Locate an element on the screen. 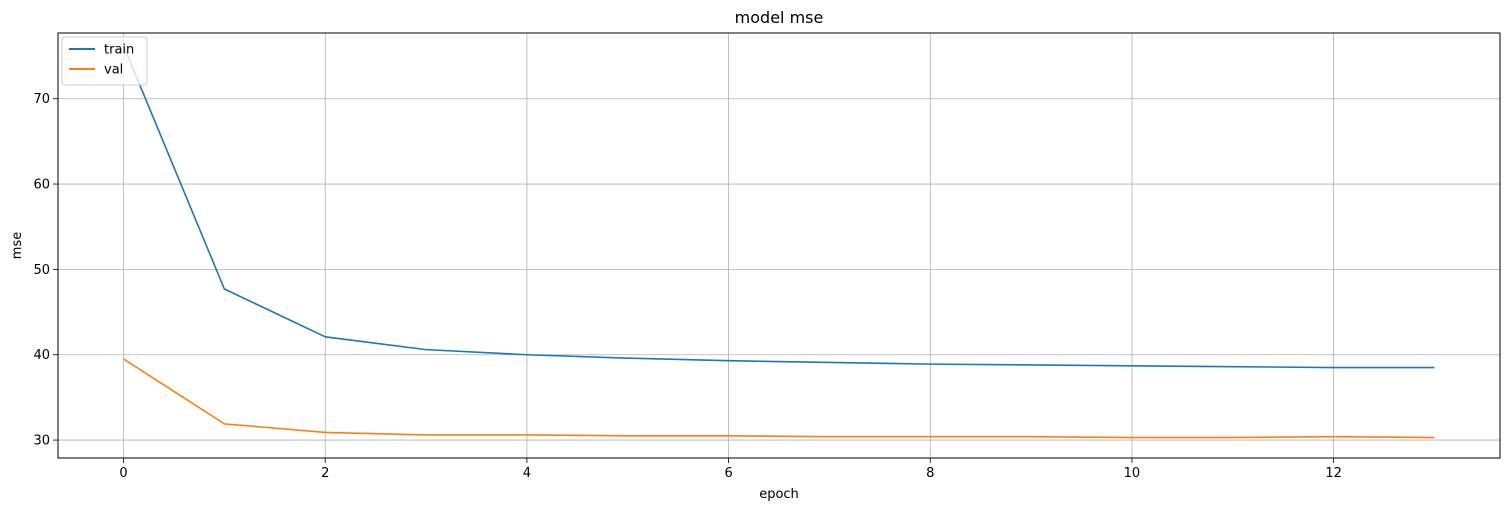 This screenshot has width=1511, height=511. x-tick-label: 10 is located at coordinates (1132, 473).